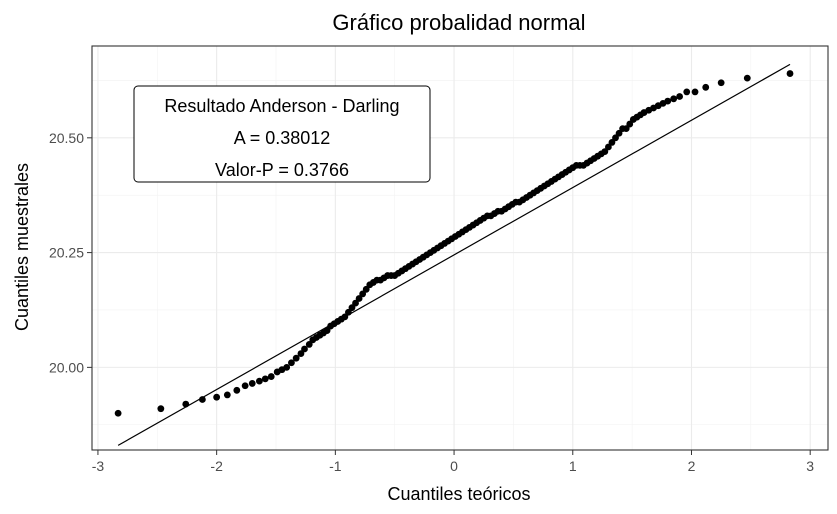 This screenshot has width=837, height=514. Describe the element at coordinates (66, 253) in the screenshot. I see `y-tick-label: 20.25` at that location.